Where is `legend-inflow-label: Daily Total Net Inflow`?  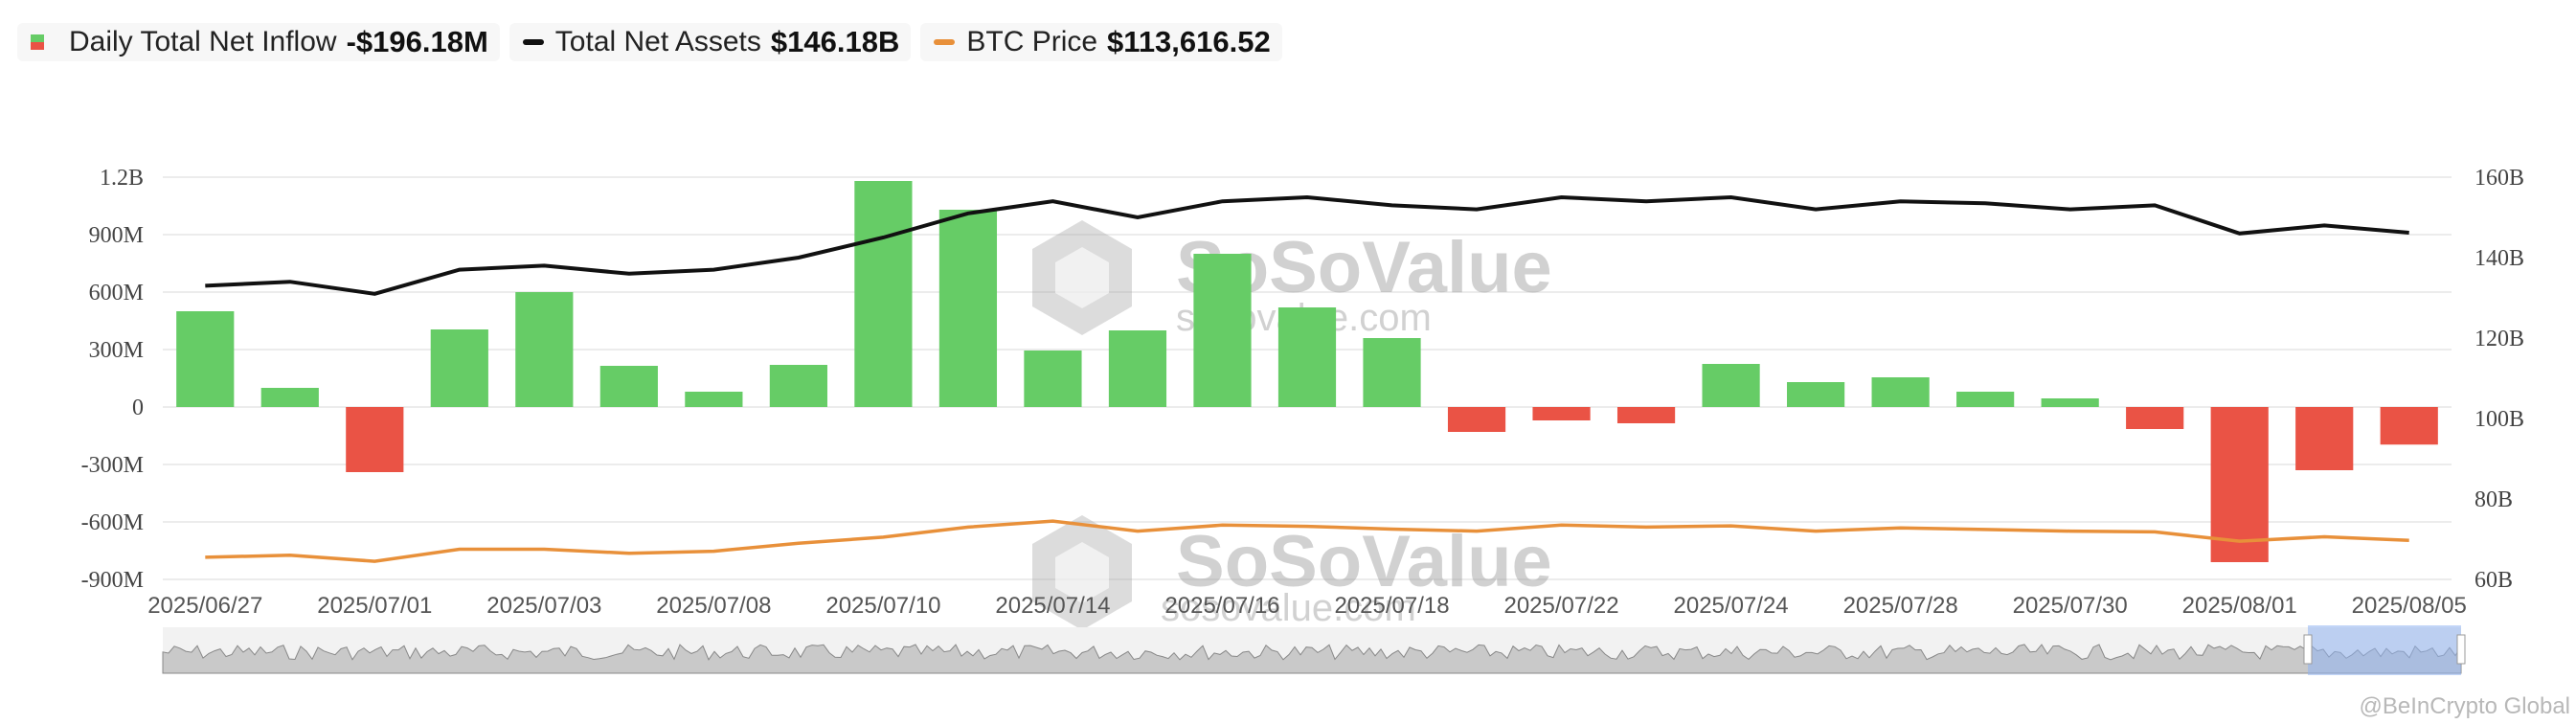
legend-inflow-label: Daily Total Net Inflow is located at coordinates (203, 41).